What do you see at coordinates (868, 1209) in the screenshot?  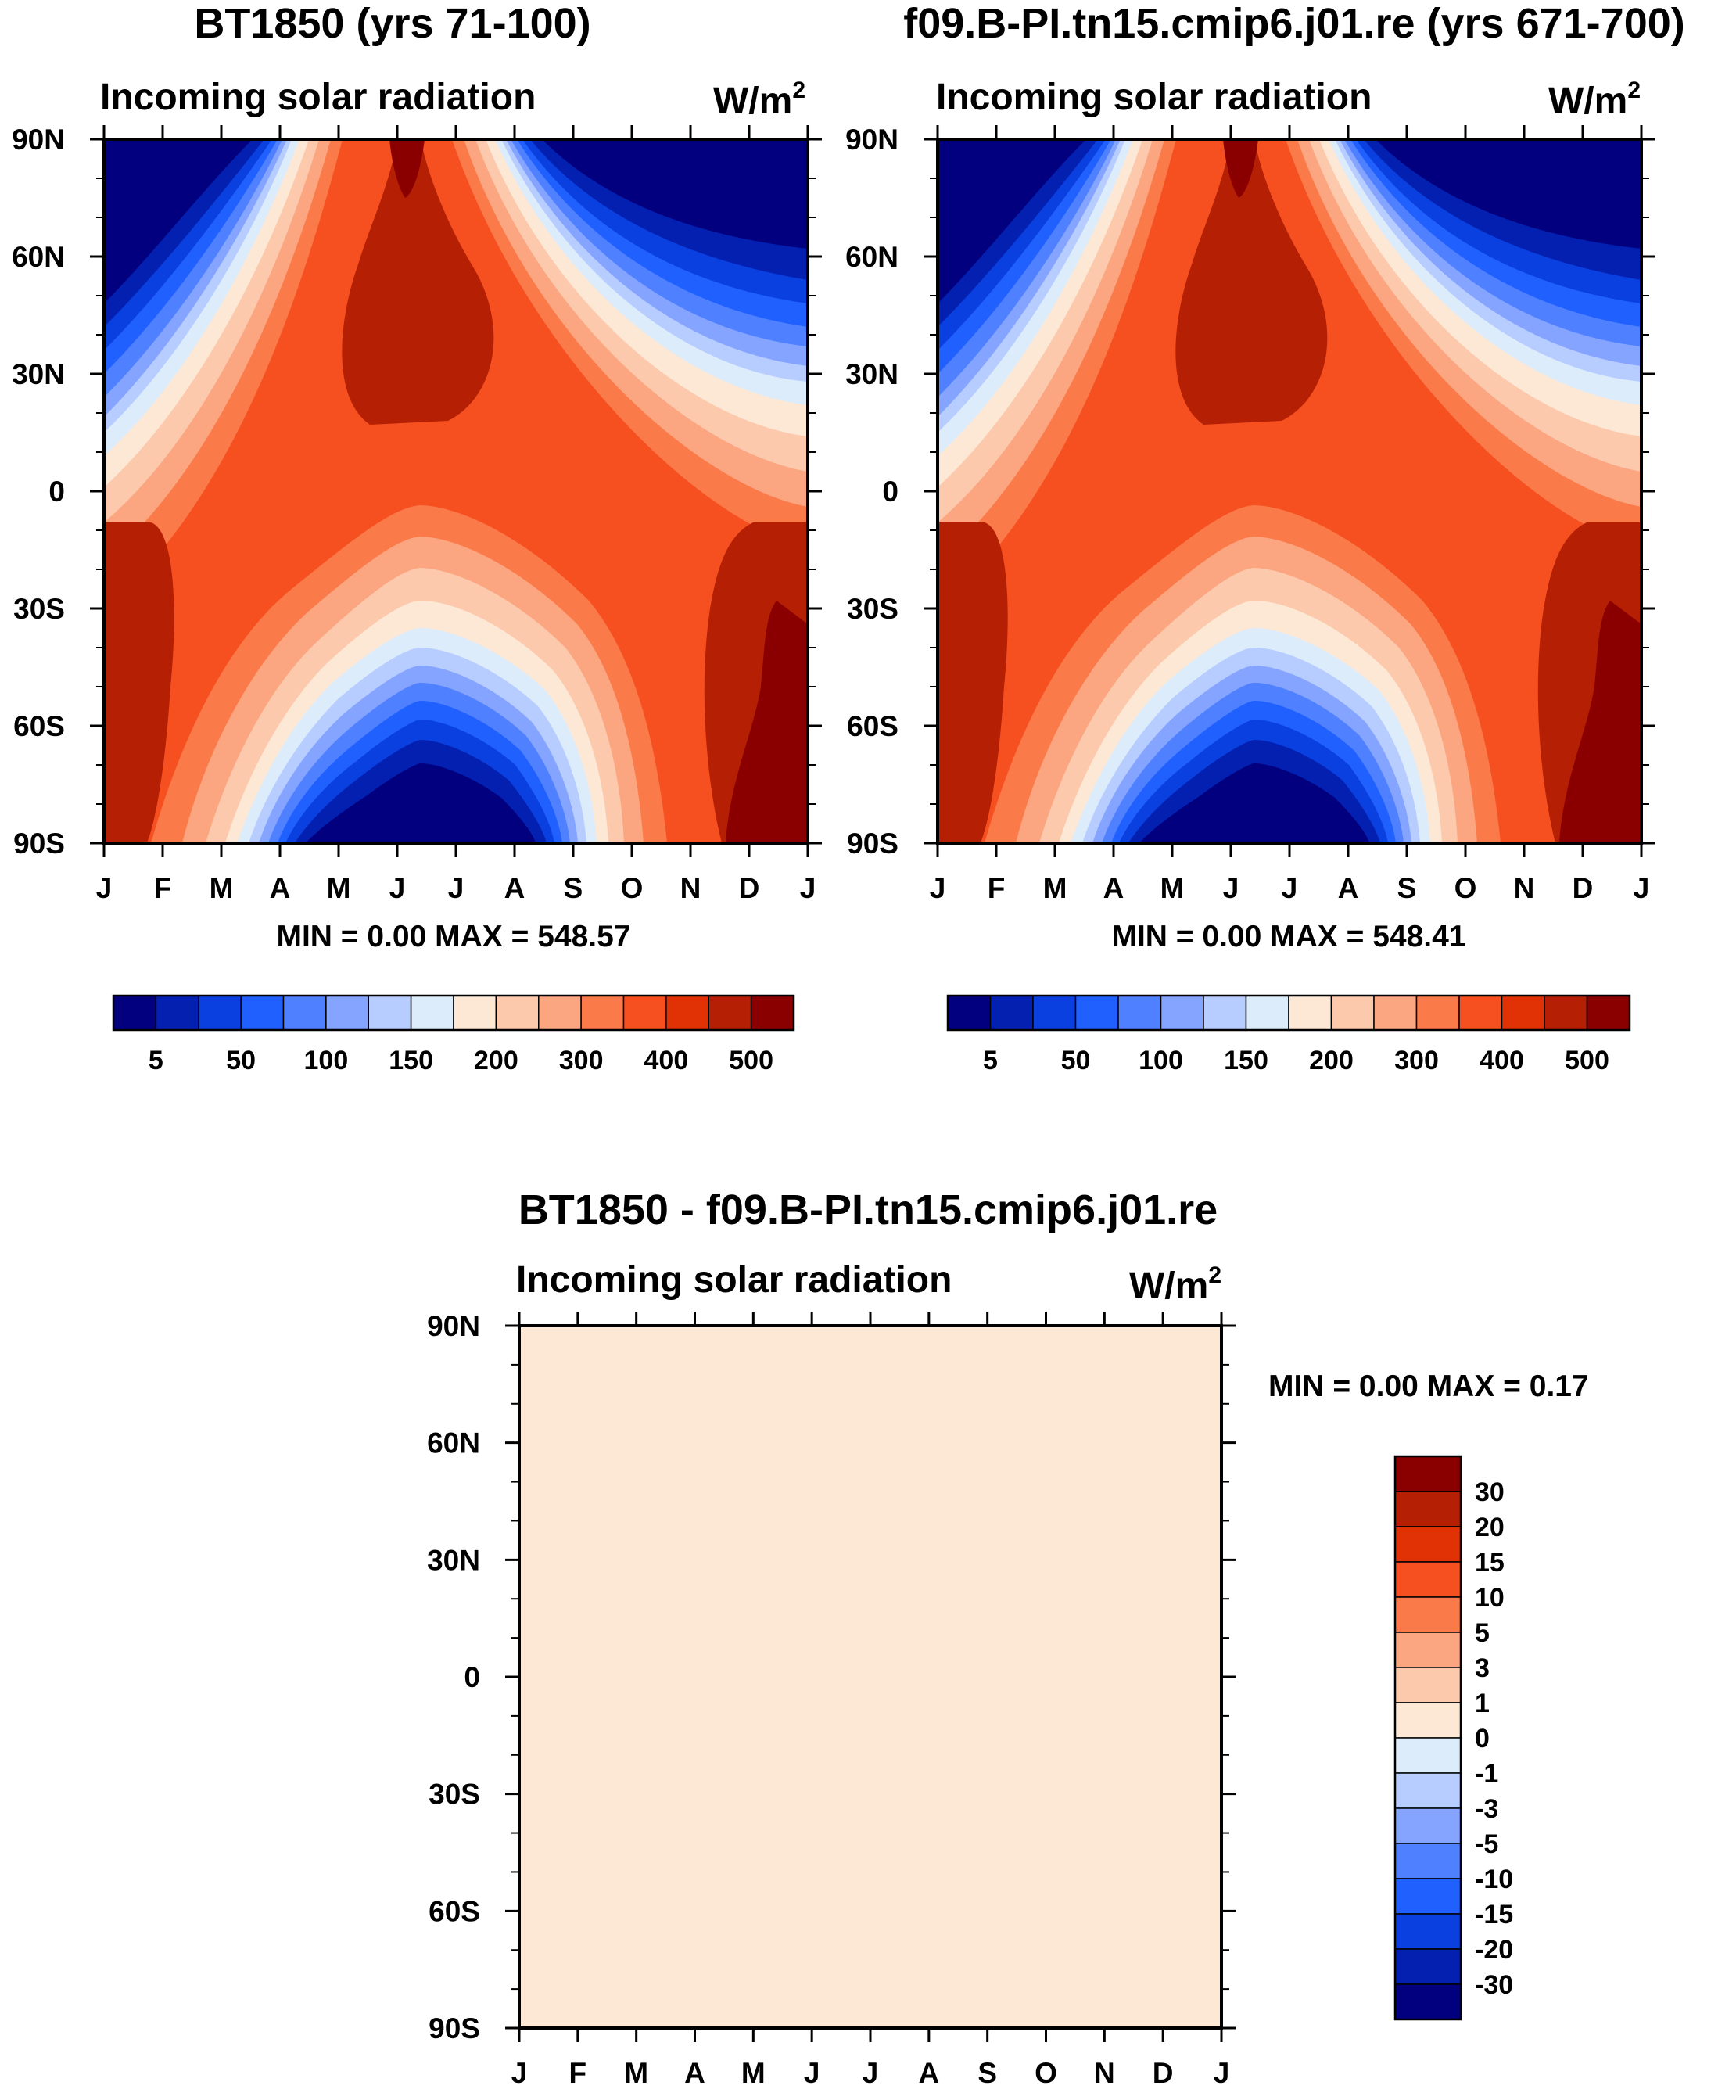 I see `panel-3-title: BT1850 - f09.B-PI.tn15.cmip6.j01.re` at bounding box center [868, 1209].